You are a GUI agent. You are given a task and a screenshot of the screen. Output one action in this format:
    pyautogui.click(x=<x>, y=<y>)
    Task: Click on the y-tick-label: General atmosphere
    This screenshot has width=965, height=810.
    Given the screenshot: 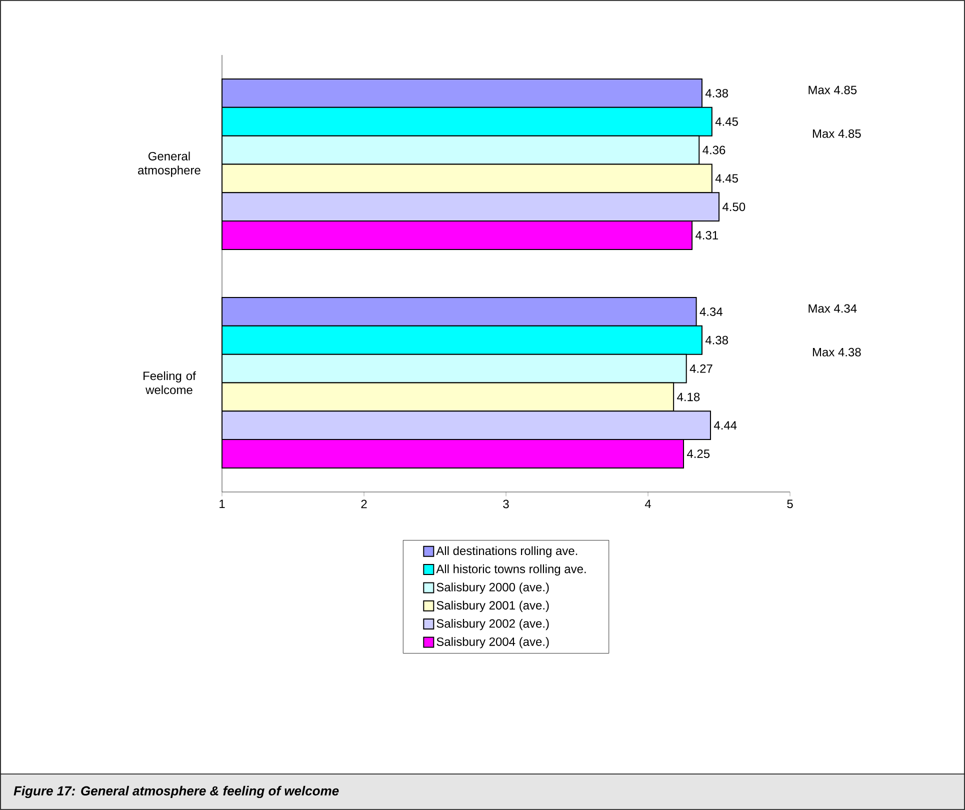 What is the action you would take?
    pyautogui.click(x=169, y=164)
    